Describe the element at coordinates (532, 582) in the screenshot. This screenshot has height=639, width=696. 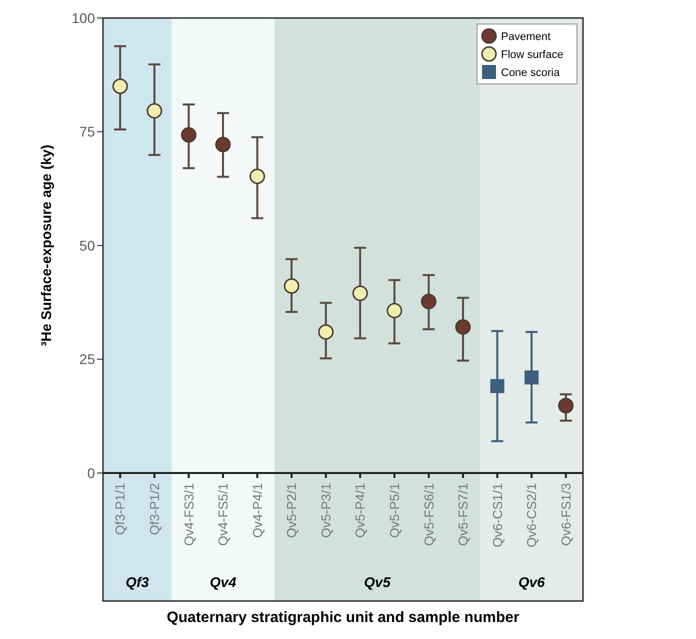
I see `band-label: Qv6` at that location.